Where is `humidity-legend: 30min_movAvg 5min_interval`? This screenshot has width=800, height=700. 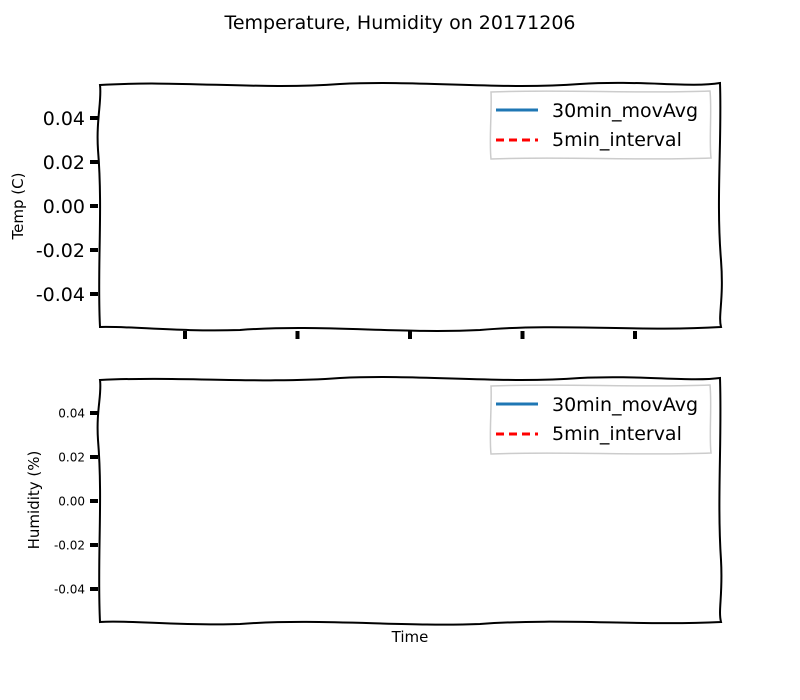
humidity-legend: 30min_movAvg 5min_interval is located at coordinates (600, 419).